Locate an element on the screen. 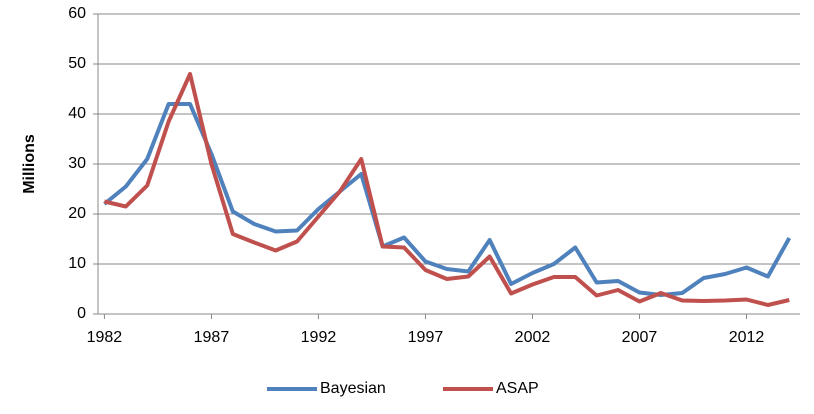 Image resolution: width=814 pixels, height=414 pixels. legend-label: ASAP is located at coordinates (517, 388).